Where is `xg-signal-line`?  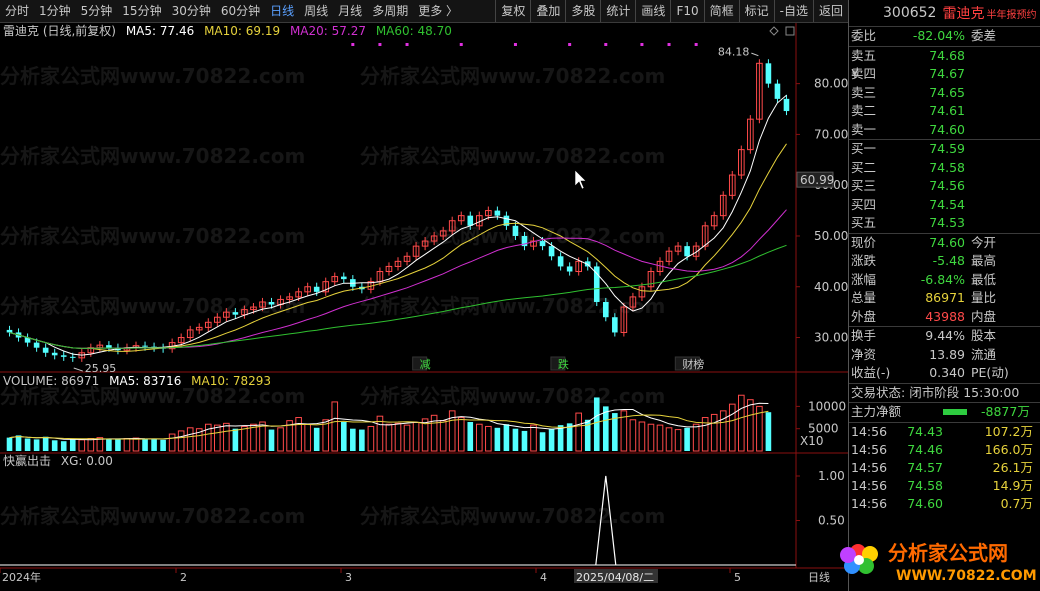 xg-signal-line is located at coordinates (606, 520).